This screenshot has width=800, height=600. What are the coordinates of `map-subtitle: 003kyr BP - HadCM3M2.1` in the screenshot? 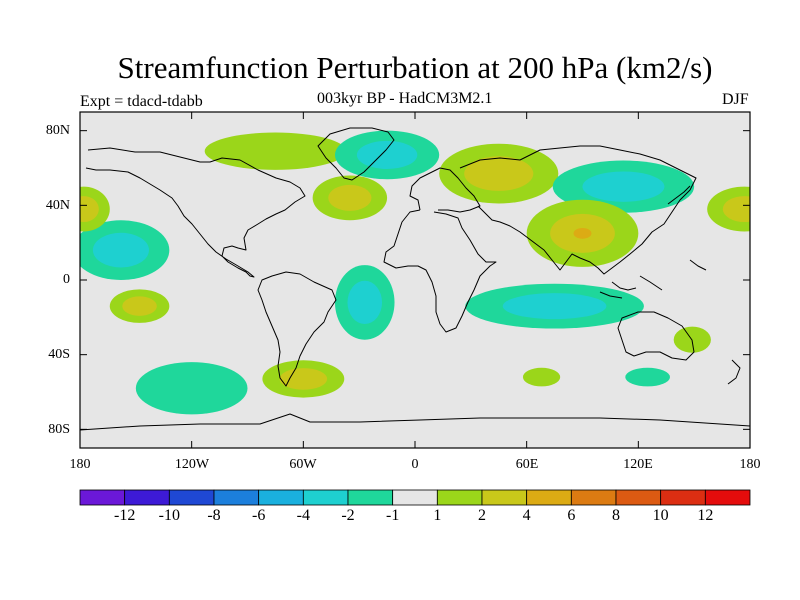 It's located at (405, 98).